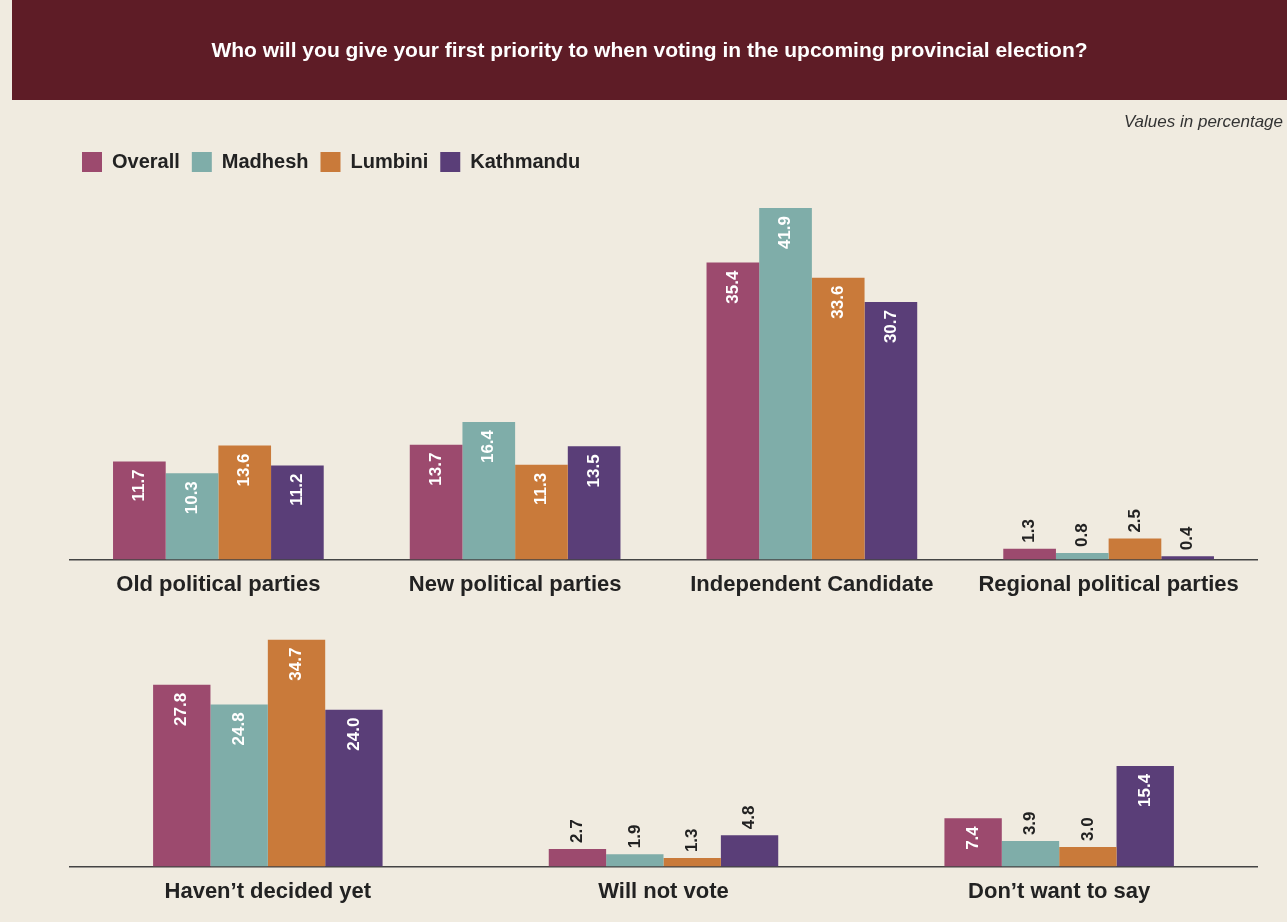 This screenshot has width=1287, height=922. I want to click on data-label: 30.7, so click(890, 326).